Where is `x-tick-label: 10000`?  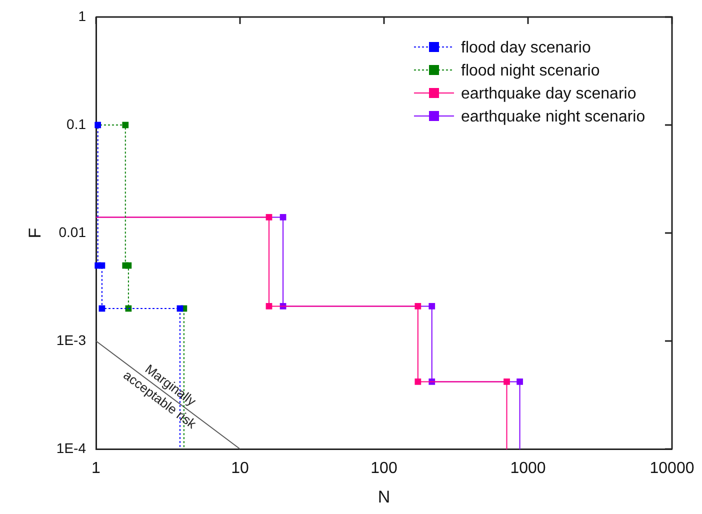
x-tick-label: 10000 is located at coordinates (672, 469).